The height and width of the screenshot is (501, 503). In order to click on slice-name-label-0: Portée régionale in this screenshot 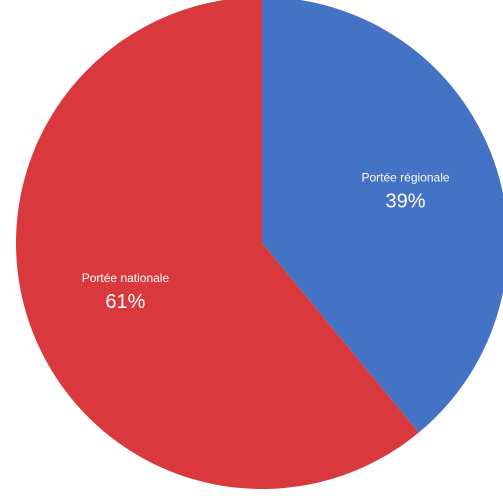, I will do `click(405, 177)`.